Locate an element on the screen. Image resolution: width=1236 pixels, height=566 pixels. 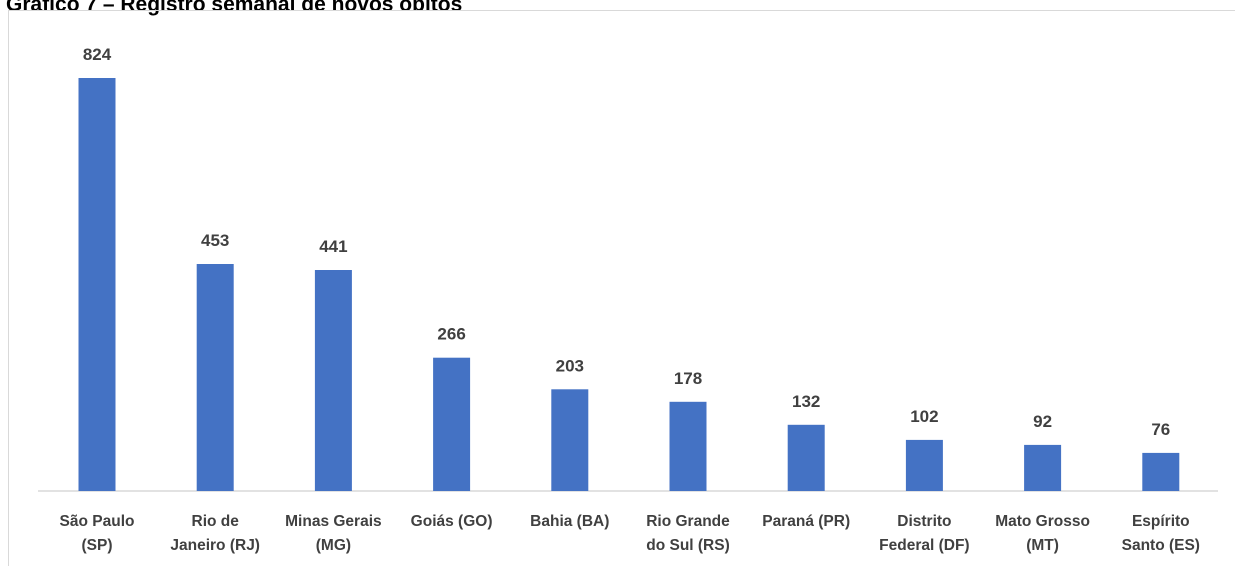
data-label: 178 is located at coordinates (688, 378).